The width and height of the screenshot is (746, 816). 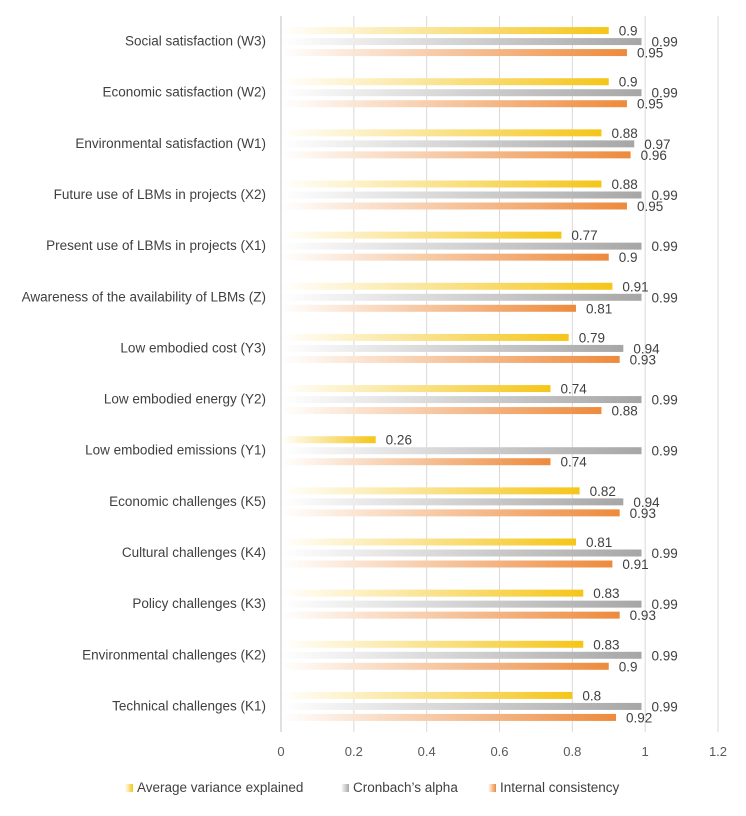 I want to click on category-label: Future use of LBMs in projects (X2), so click(x=160, y=194).